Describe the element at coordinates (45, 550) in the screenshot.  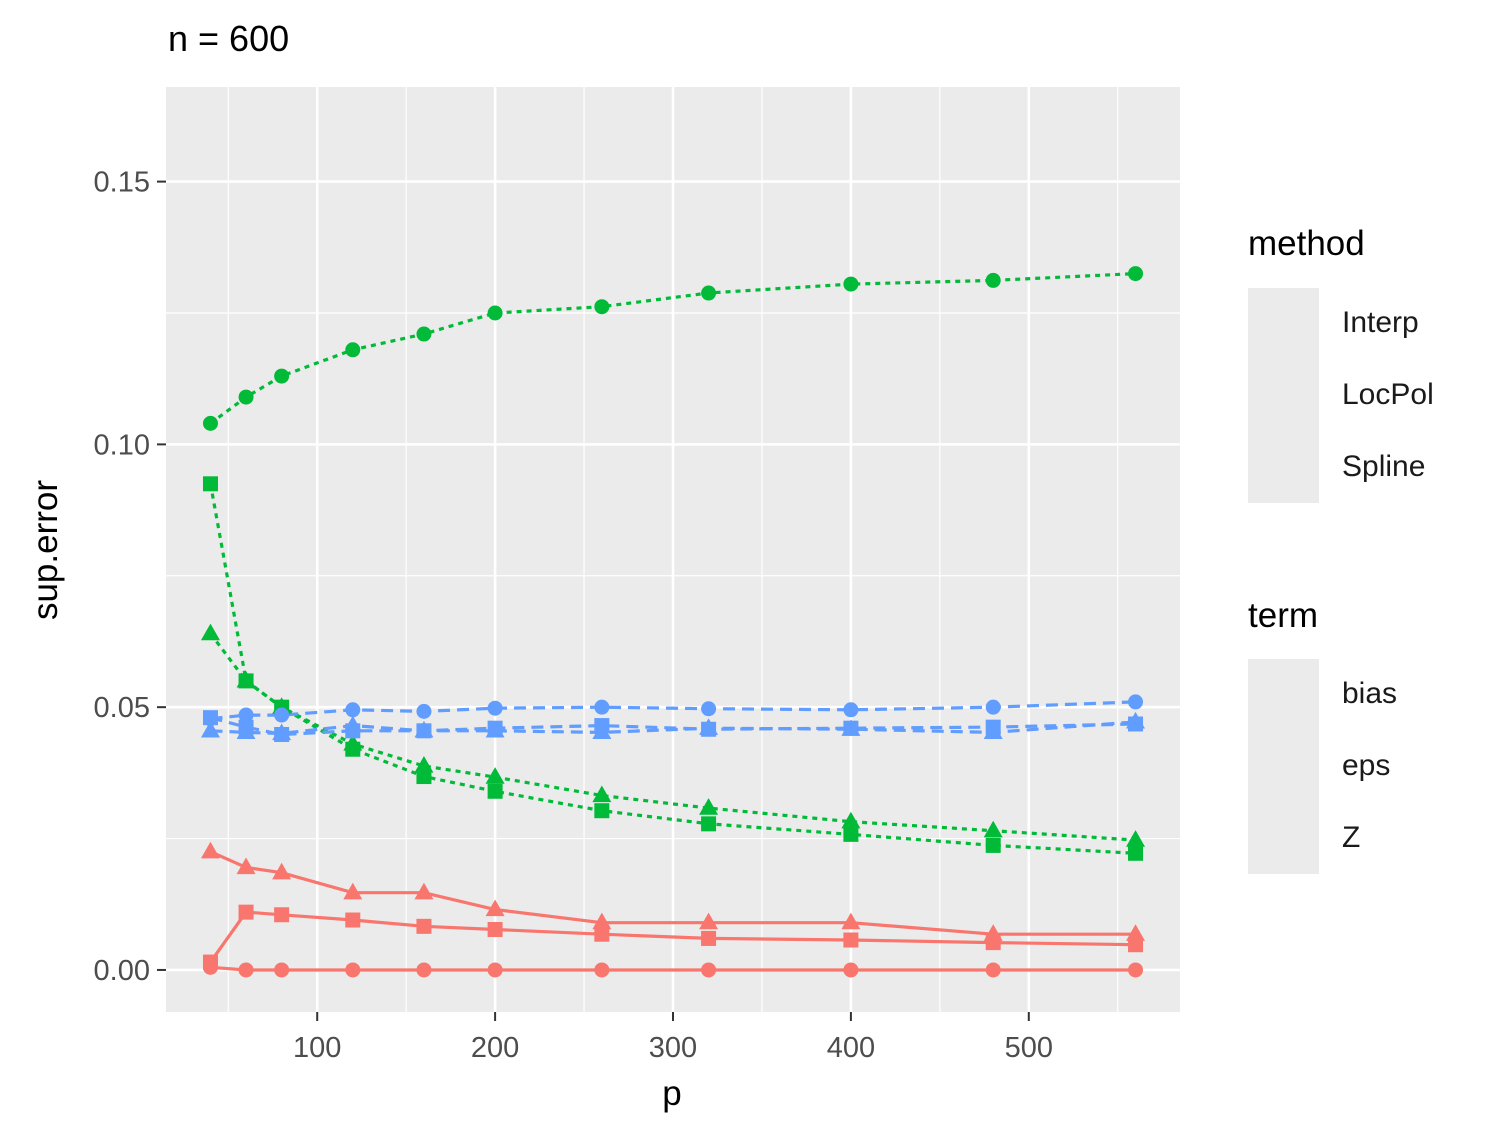
I see `y-axis-title: sup.error` at that location.